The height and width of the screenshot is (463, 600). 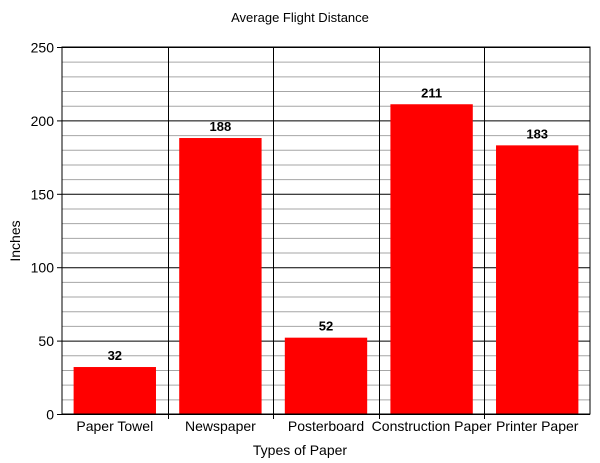 I want to click on y-axis-label: Inches, so click(x=15, y=240).